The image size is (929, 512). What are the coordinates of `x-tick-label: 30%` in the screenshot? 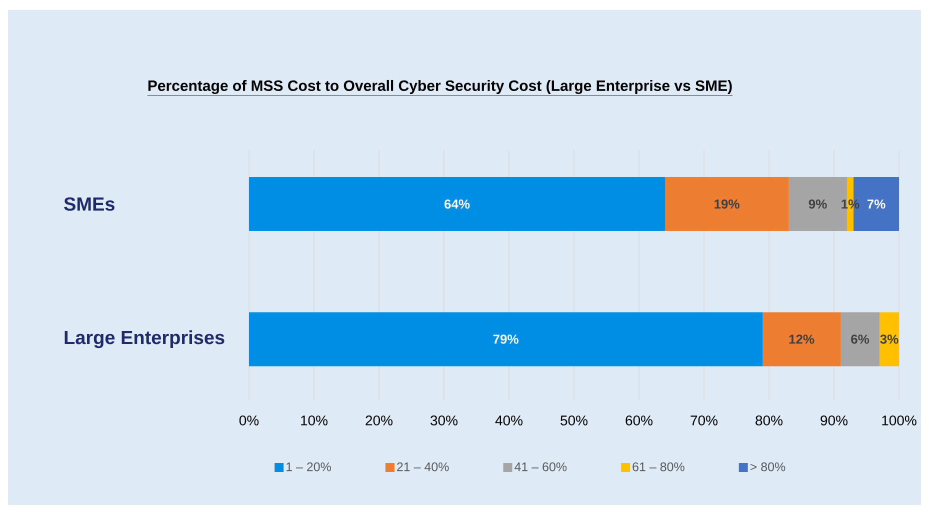 It's located at (444, 421).